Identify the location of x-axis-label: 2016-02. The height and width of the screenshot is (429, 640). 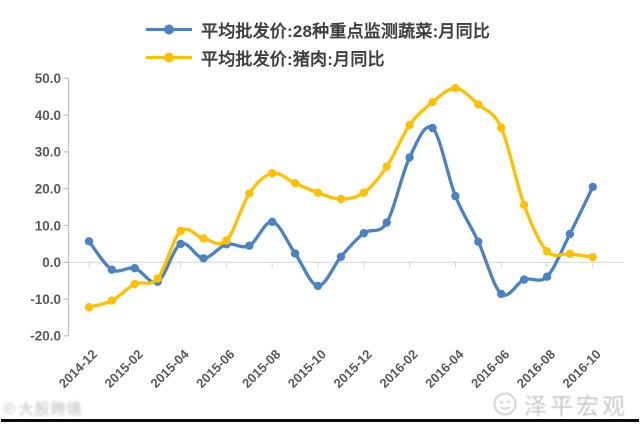
(398, 369).